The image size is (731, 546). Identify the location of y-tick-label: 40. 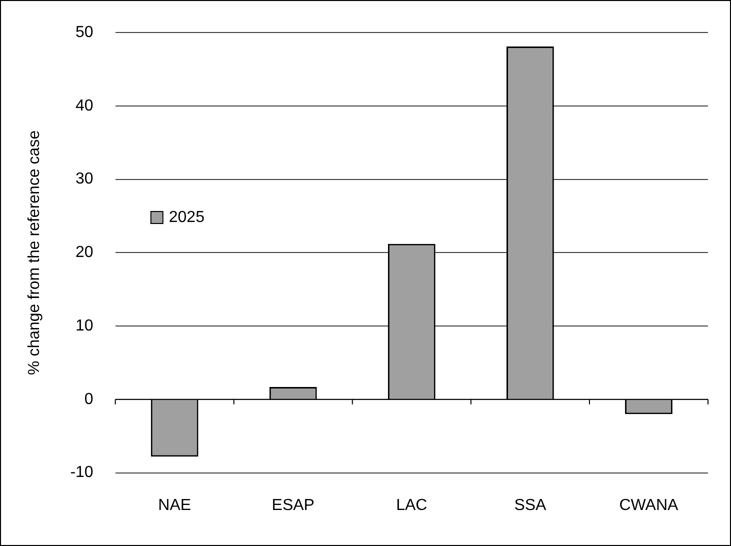
(85, 105).